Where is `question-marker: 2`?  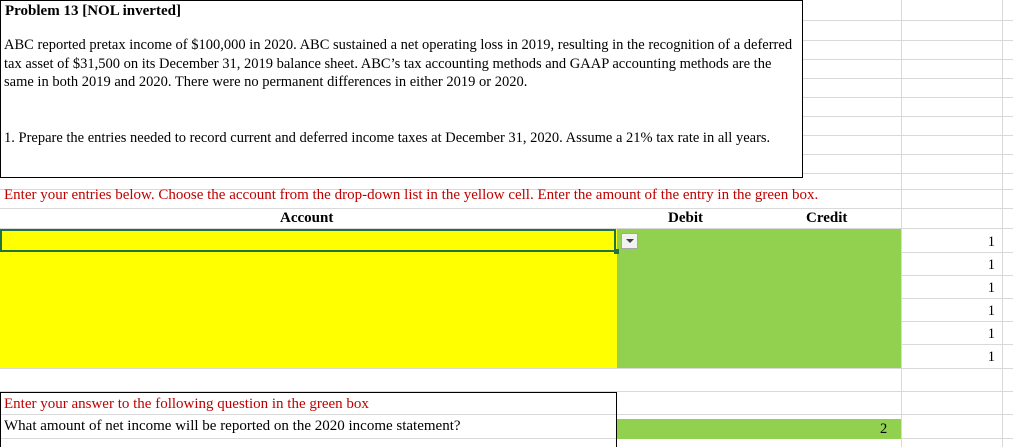 question-marker: 2 is located at coordinates (884, 429).